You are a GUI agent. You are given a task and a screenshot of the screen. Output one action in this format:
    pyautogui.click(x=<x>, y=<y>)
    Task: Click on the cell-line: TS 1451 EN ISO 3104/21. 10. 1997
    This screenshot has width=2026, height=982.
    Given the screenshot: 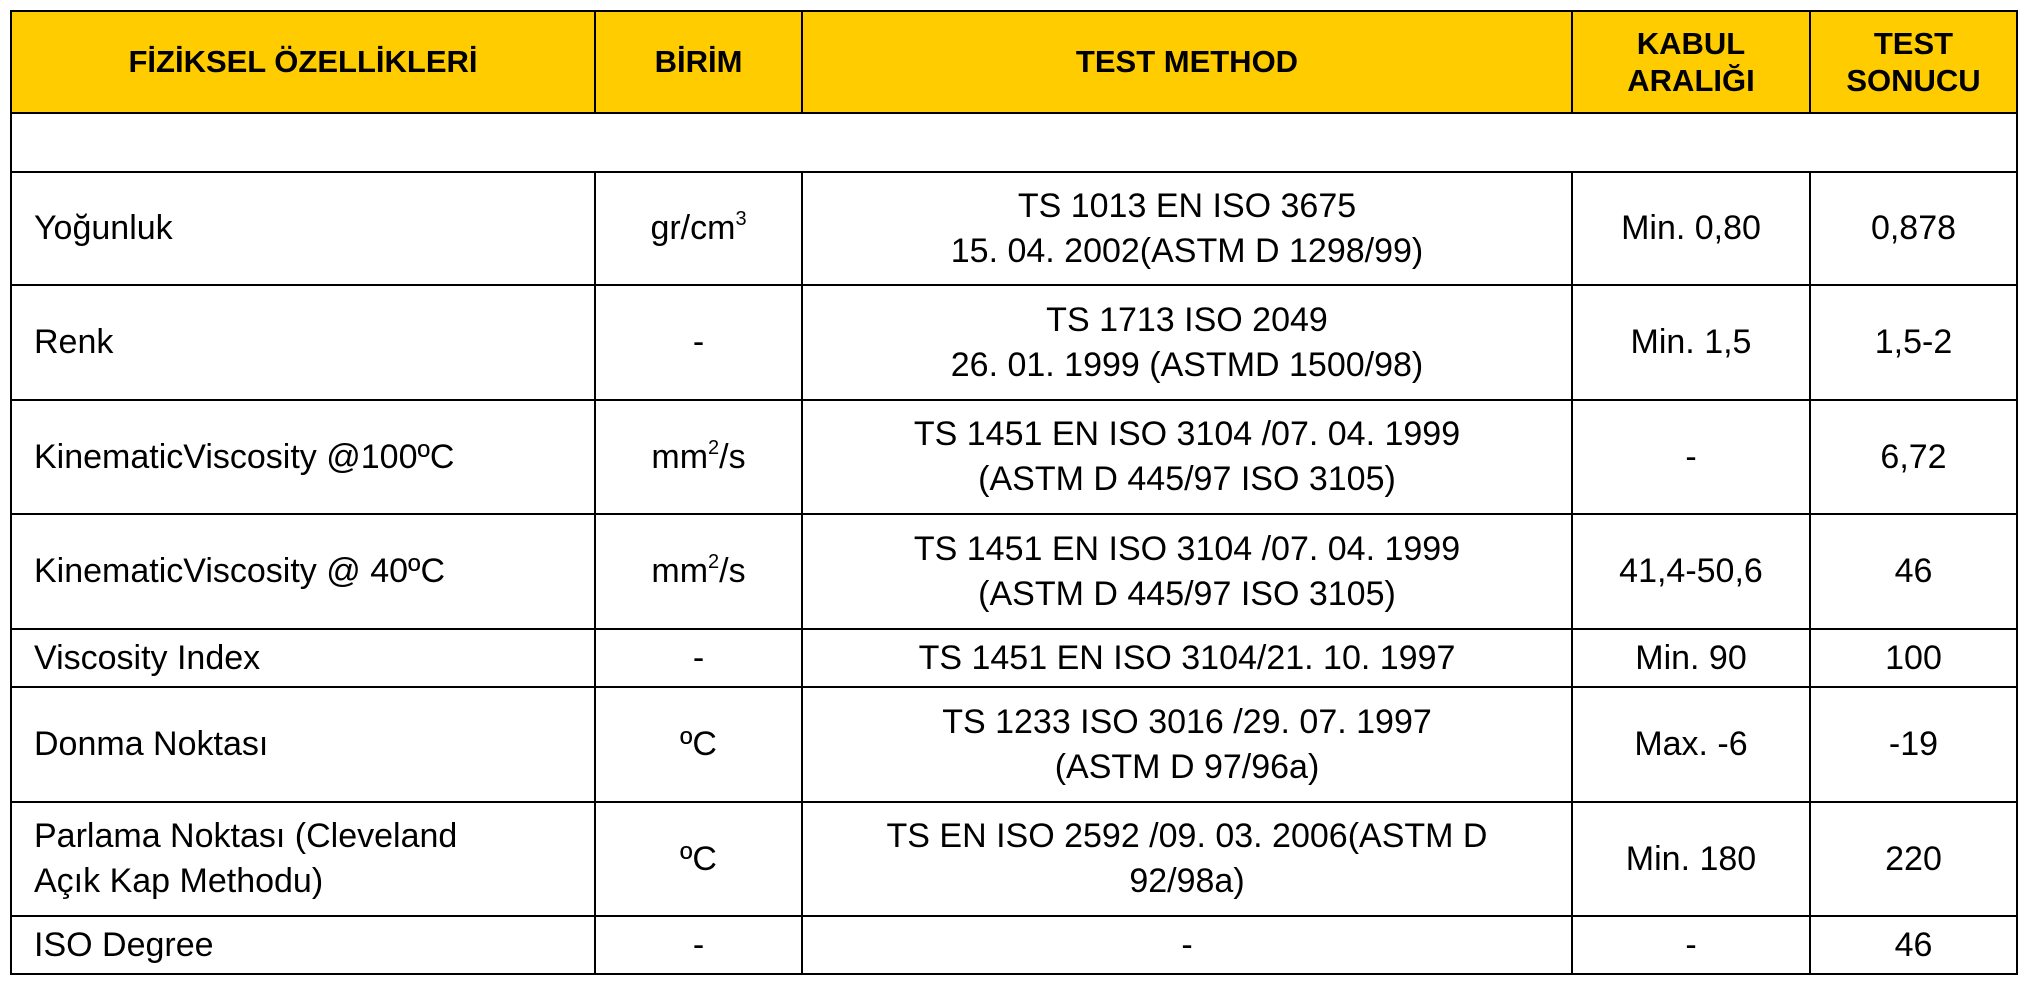 What is the action you would take?
    pyautogui.click(x=1187, y=657)
    